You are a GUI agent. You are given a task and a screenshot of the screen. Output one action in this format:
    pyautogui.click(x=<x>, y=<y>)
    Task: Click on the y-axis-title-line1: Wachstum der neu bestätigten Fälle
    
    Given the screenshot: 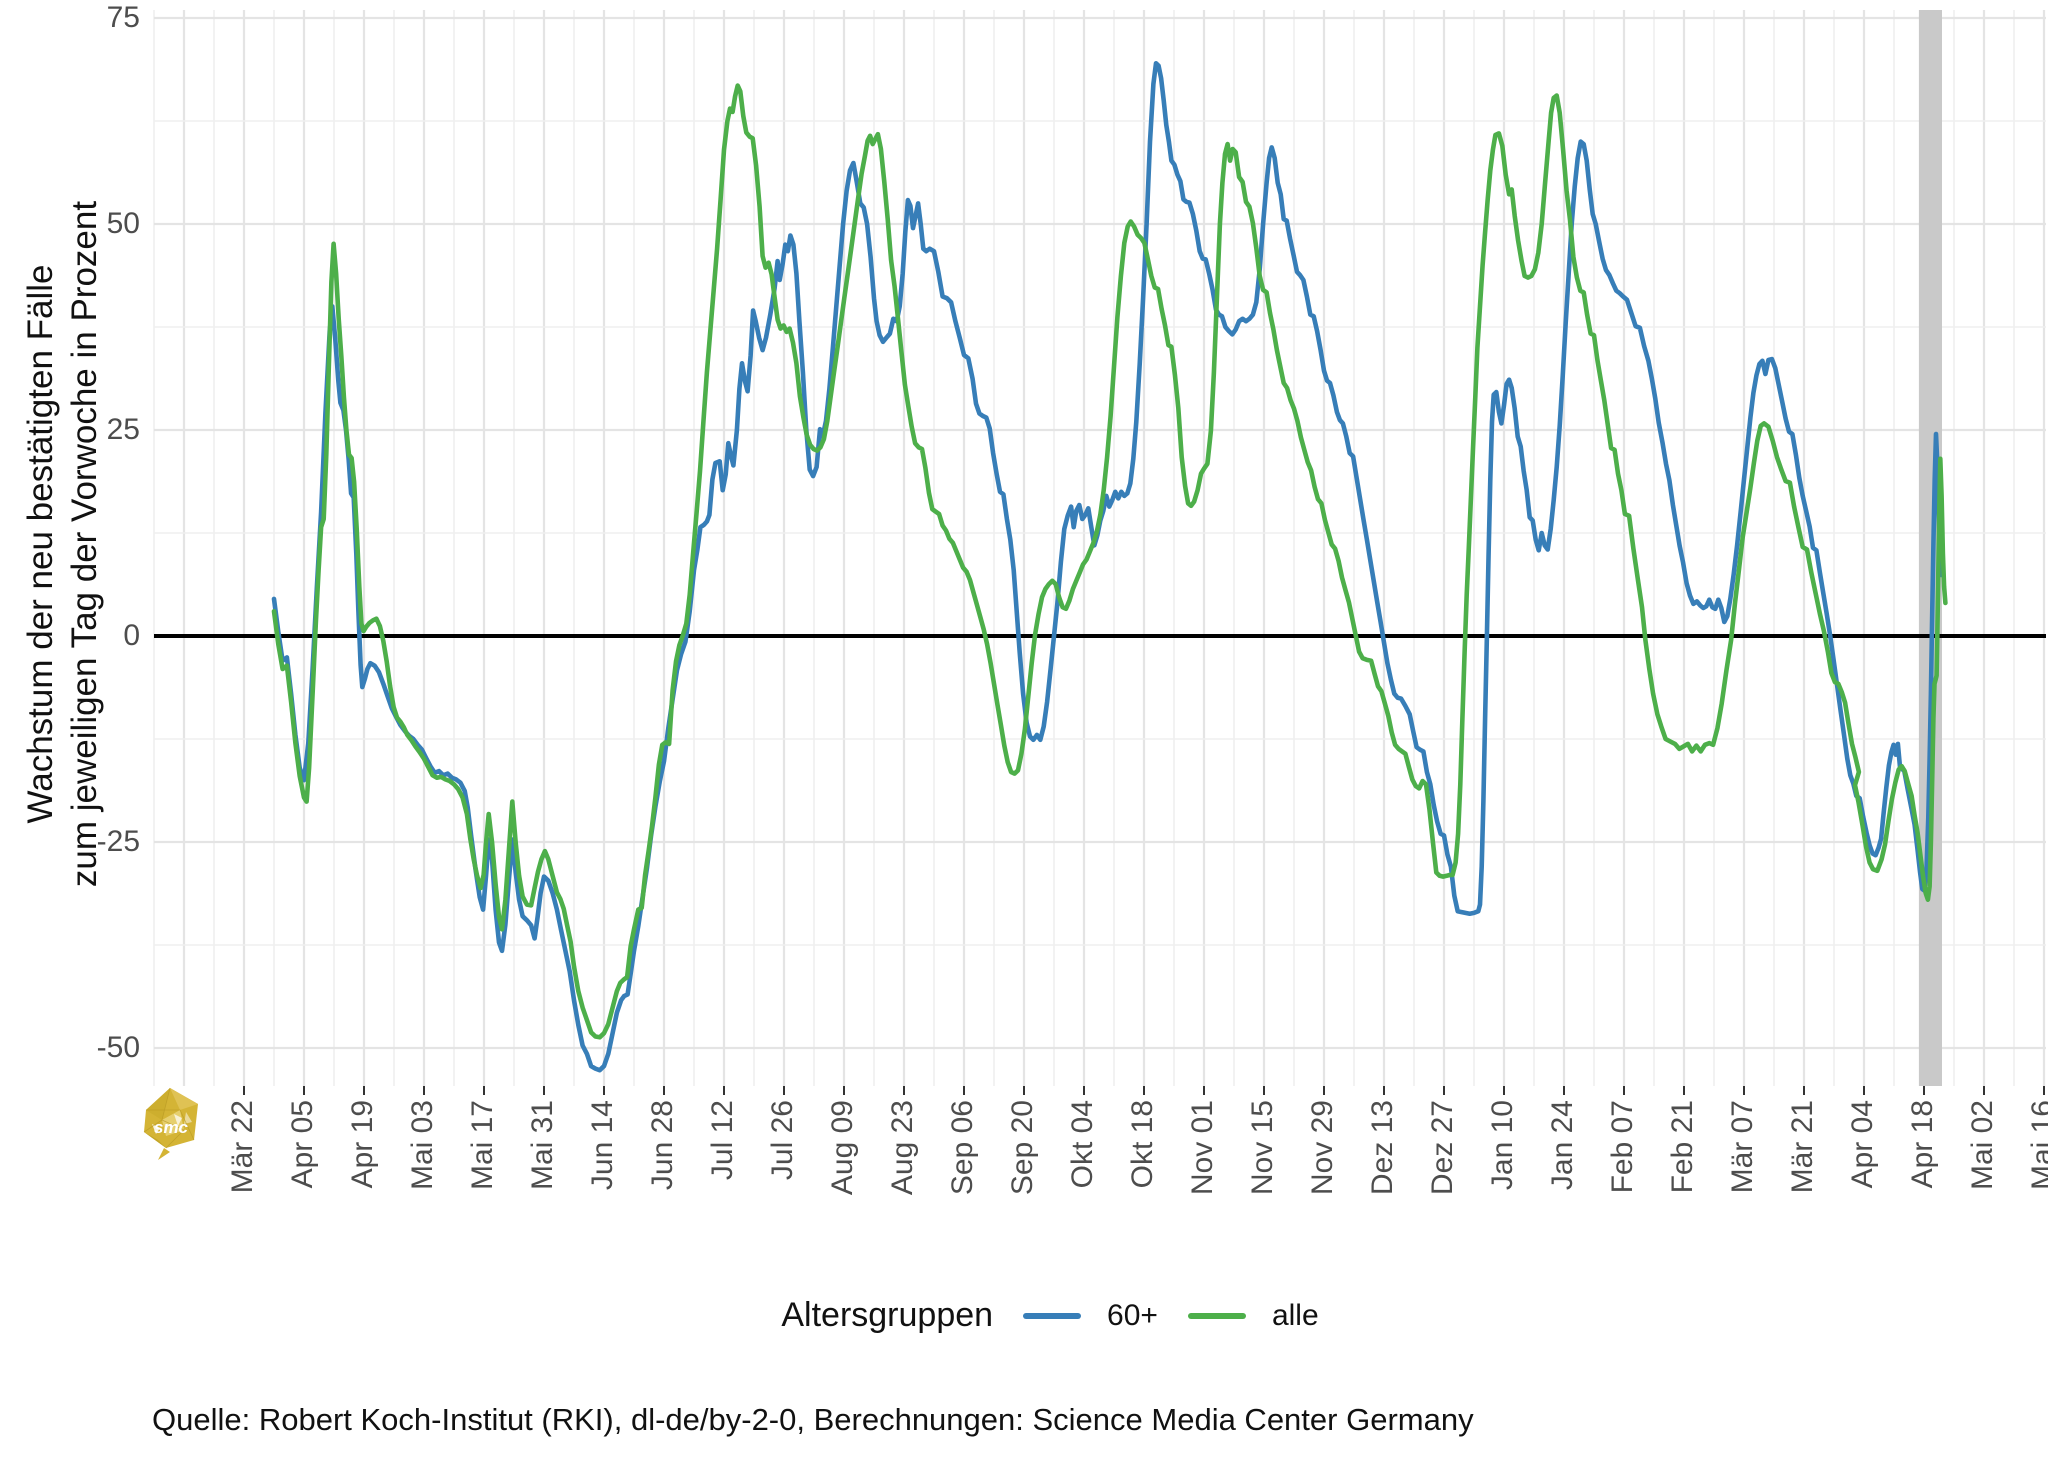 What is the action you would take?
    pyautogui.click(x=40, y=544)
    